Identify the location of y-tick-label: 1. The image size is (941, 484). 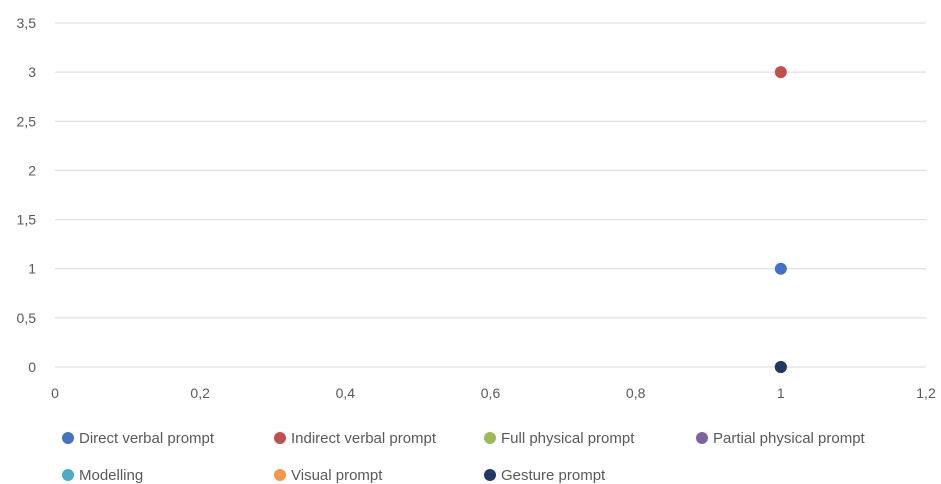
(32, 269).